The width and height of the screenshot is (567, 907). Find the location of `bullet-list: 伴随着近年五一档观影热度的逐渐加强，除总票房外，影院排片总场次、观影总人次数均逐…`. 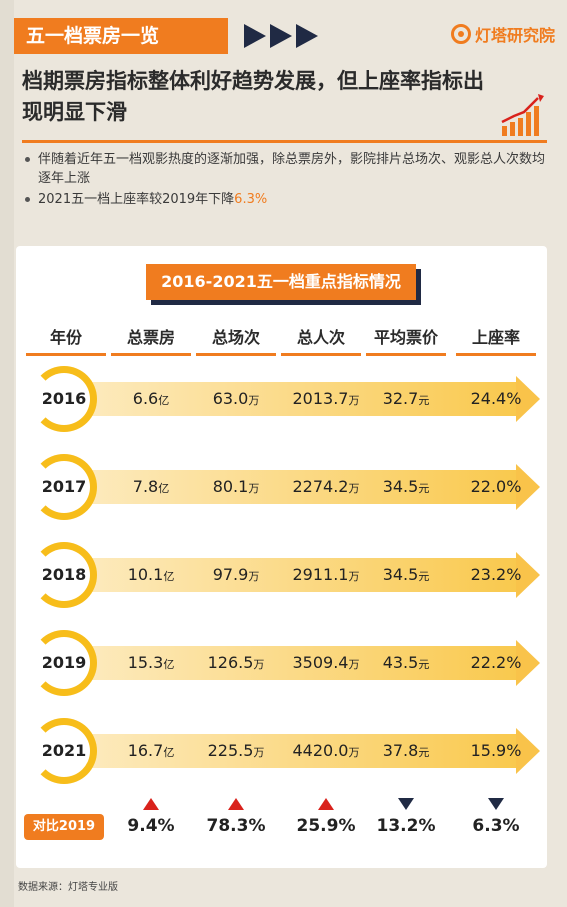

bullet-list: 伴随着近年五一档观影热度的逐渐加强，除总票房外，影院排片总场次、观影总人次数均逐… is located at coordinates (287, 180).